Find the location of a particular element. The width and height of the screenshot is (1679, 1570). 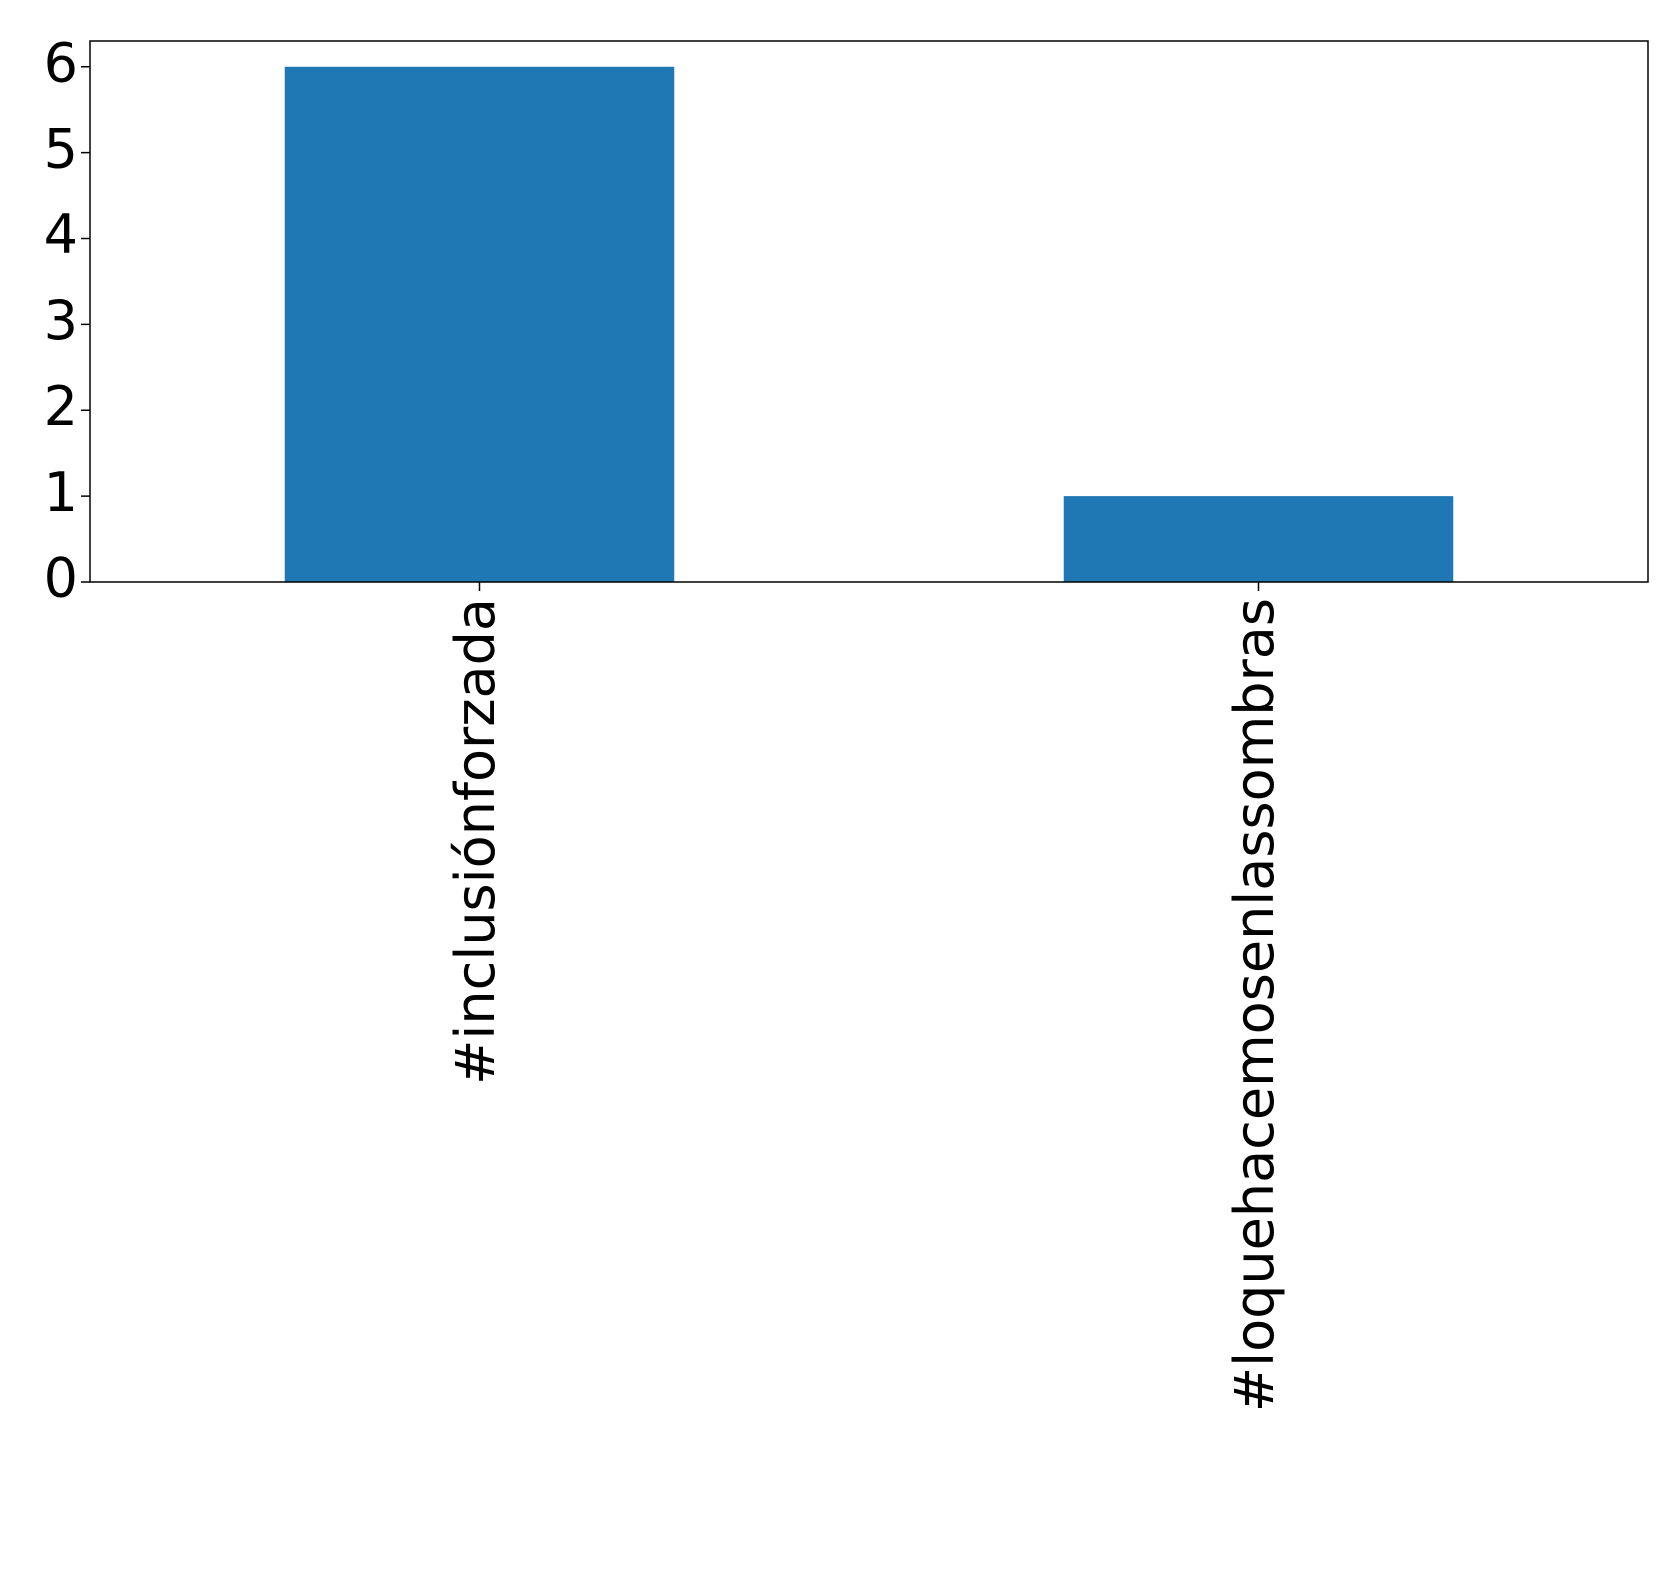

y-tick-label: 6 is located at coordinates (61, 62).